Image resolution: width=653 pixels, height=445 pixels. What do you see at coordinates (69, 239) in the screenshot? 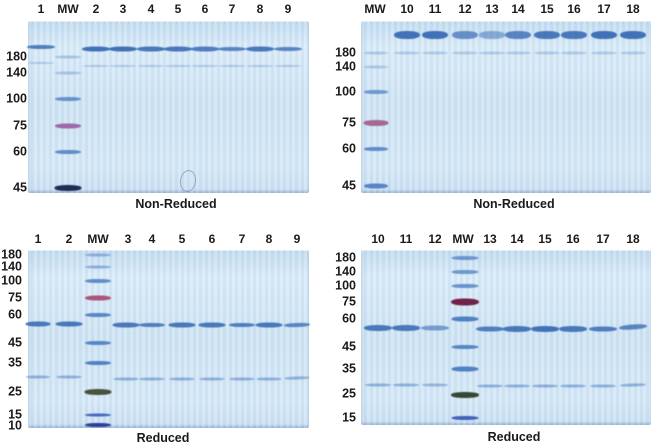
I see `lane-label-bl-2: 2` at bounding box center [69, 239].